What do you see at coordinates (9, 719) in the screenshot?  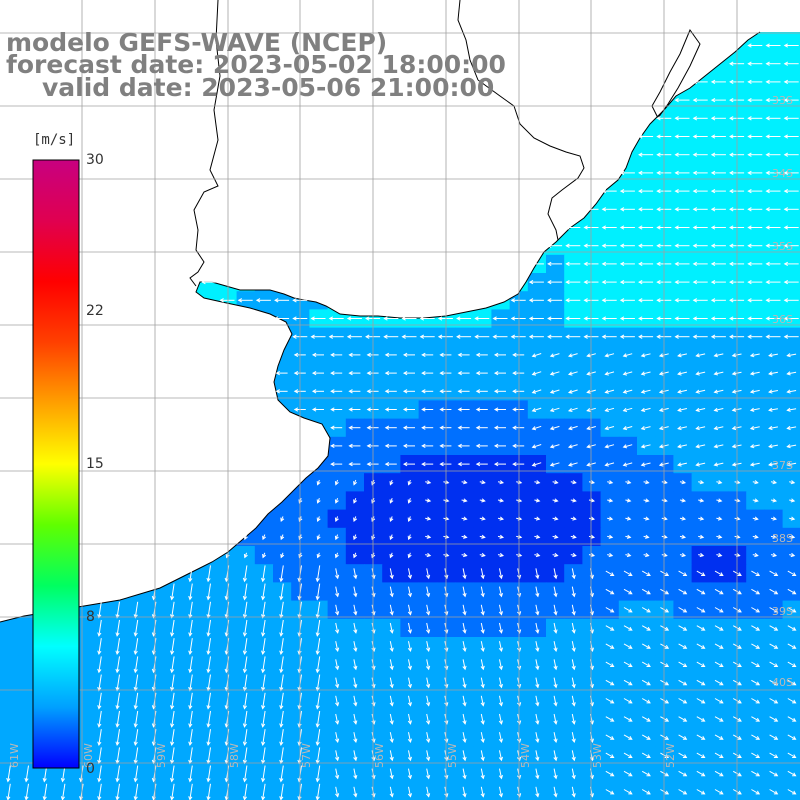 I see `wind-speed-cell` at bounding box center [9, 719].